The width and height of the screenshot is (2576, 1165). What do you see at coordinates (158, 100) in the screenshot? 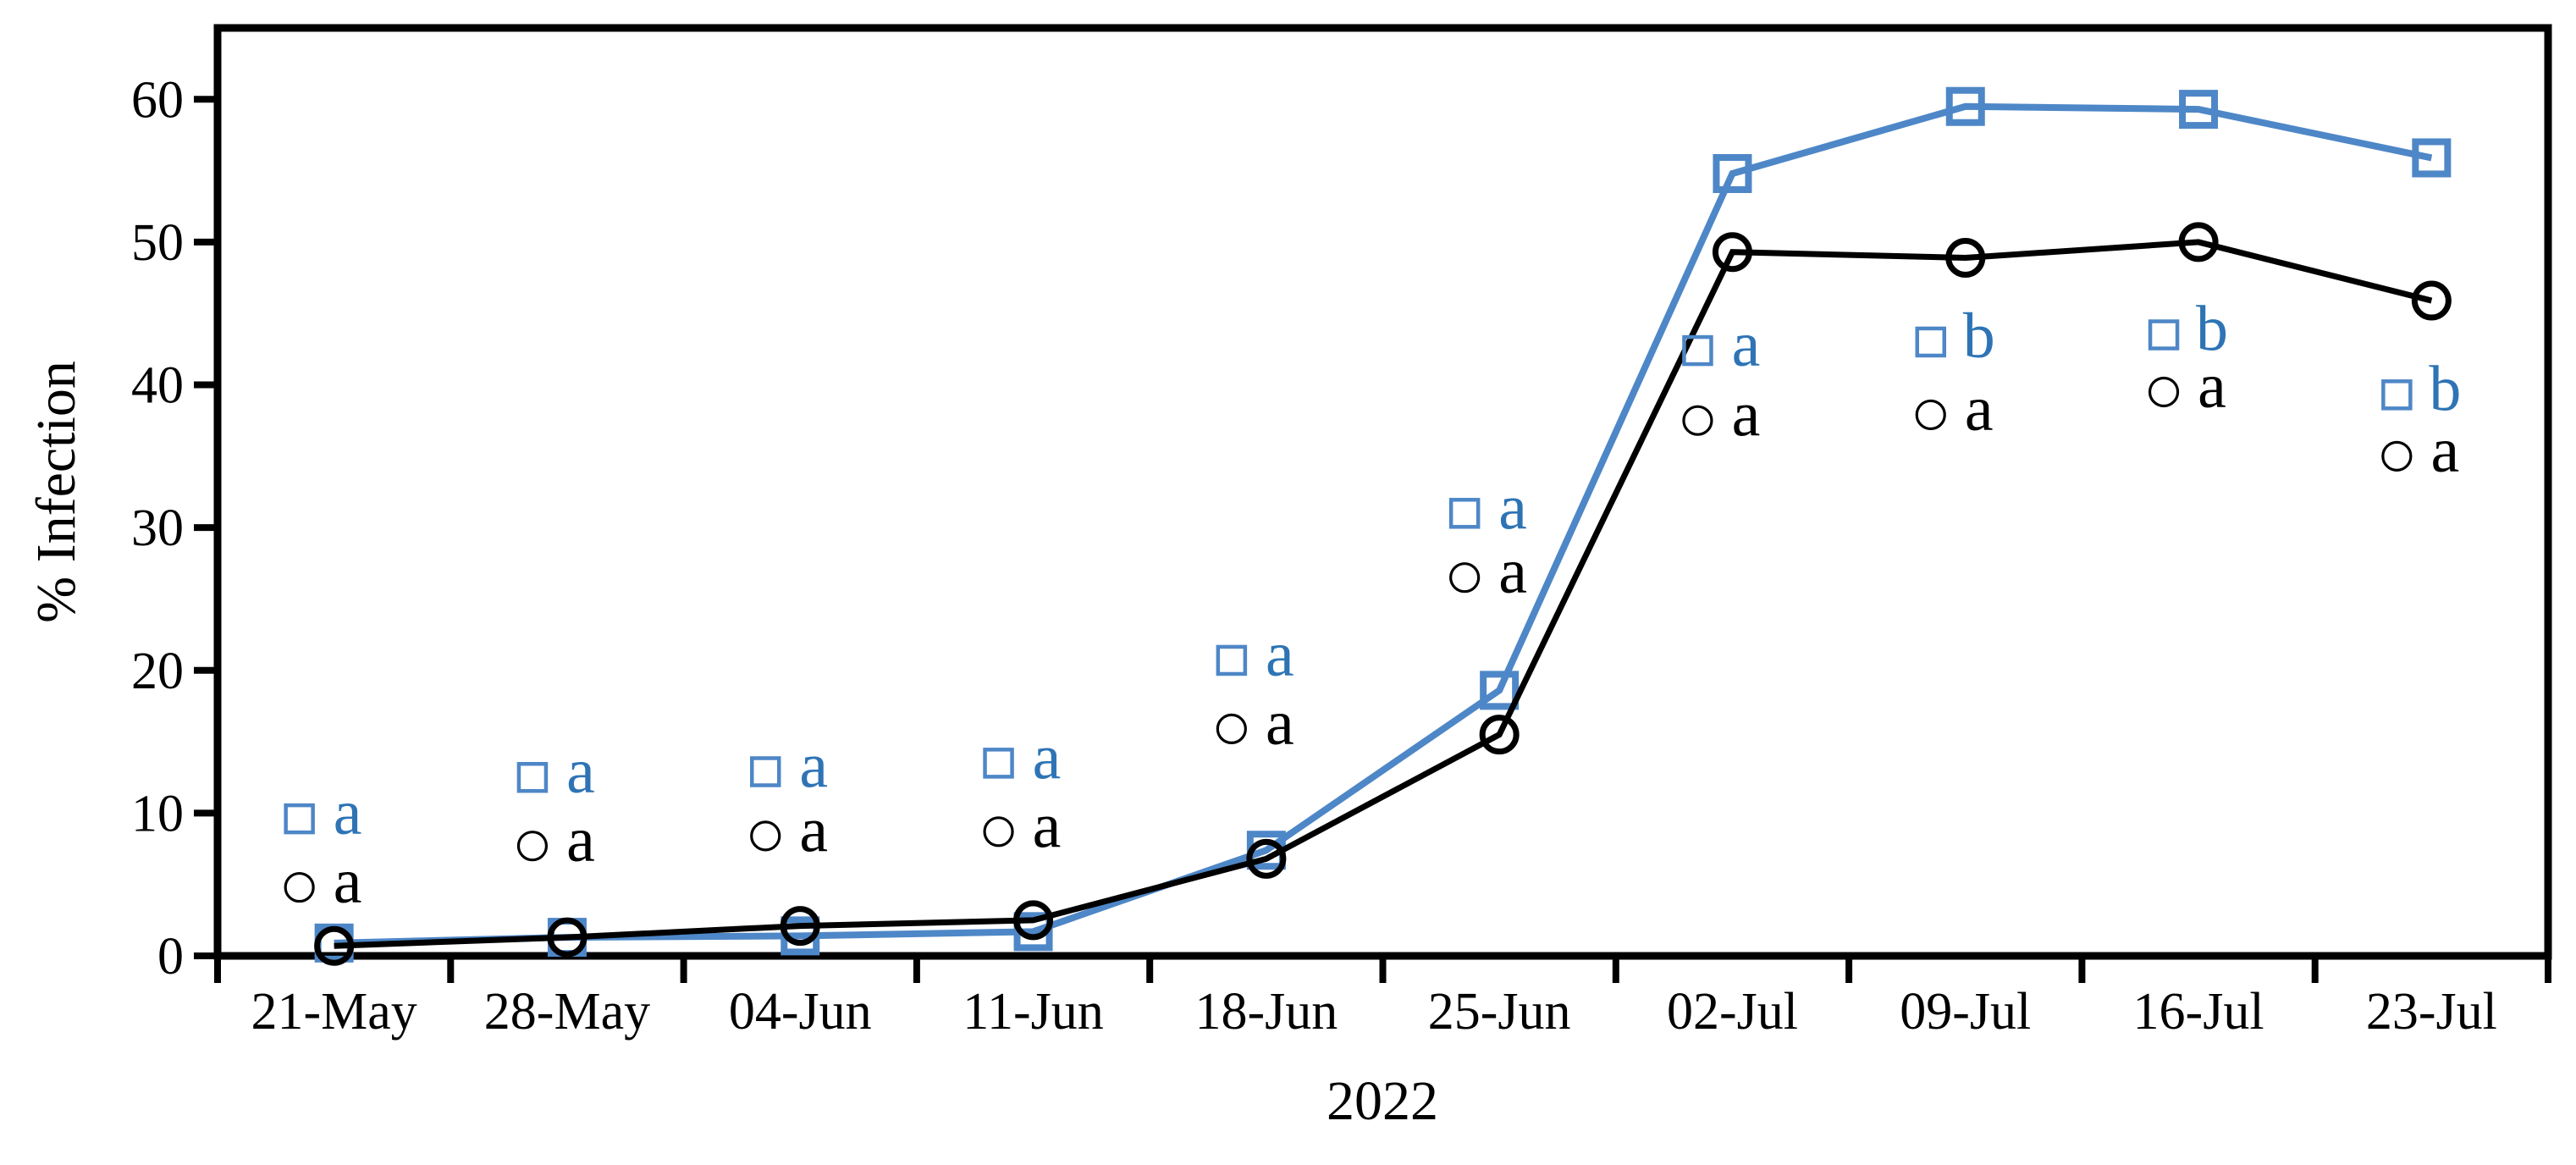
I see `y-tick-label: 60` at bounding box center [158, 100].